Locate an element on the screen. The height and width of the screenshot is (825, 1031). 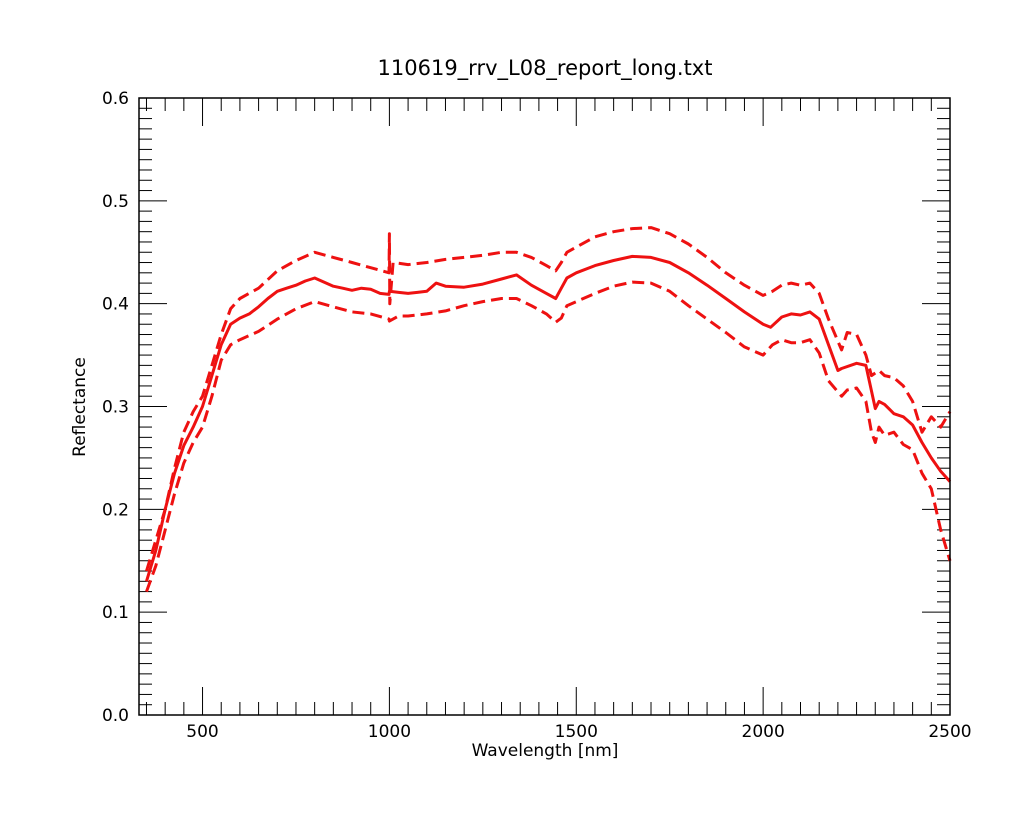
y-tick-label: 0.0 is located at coordinates (115, 716).